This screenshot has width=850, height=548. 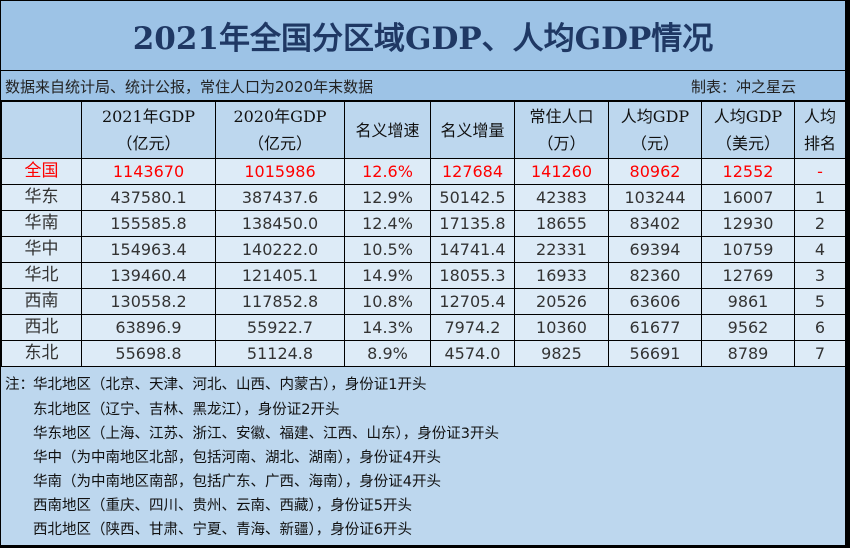 What do you see at coordinates (230, 385) in the screenshot?
I see `note-line: 华北地区（北京、天津、河北、山西、内蒙古），身份证1开头` at bounding box center [230, 385].